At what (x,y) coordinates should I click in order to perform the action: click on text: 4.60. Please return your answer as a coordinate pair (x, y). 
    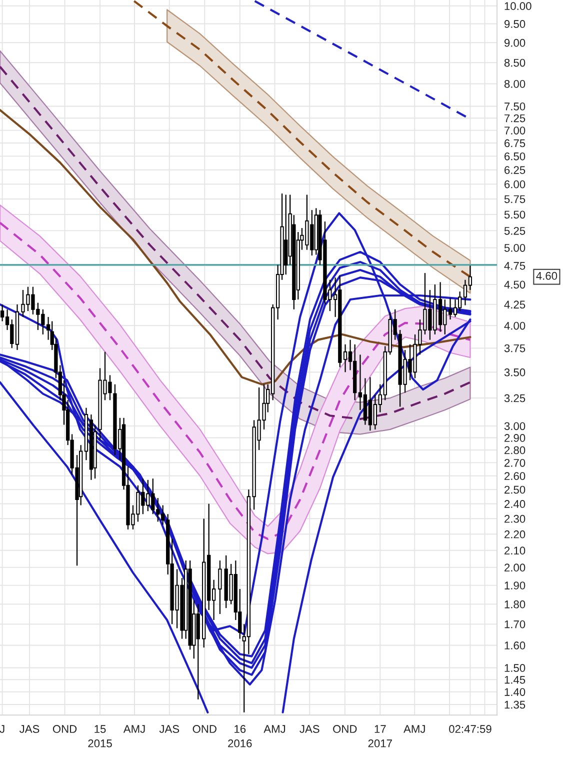
    Looking at the image, I should click on (547, 276).